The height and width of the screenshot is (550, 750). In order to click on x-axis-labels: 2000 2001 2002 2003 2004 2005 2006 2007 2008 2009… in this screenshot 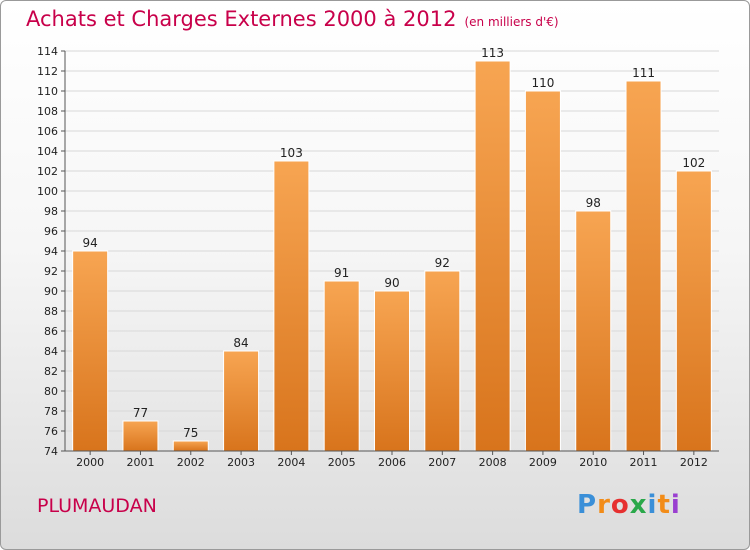, I will do `click(392, 460)`.